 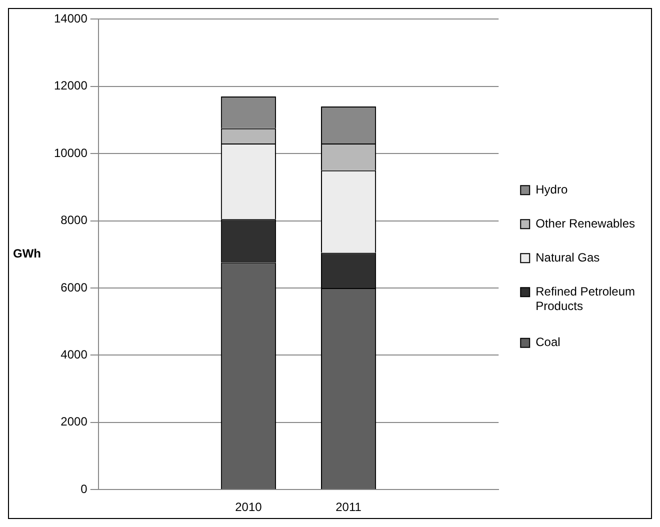 I want to click on legend-label: Refined Petroleum Products, so click(x=586, y=298).